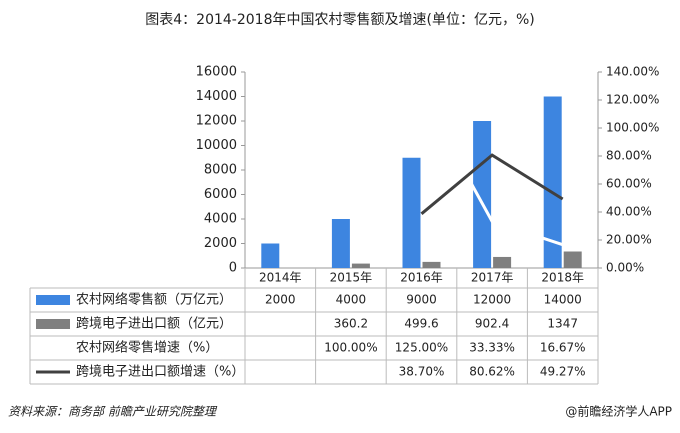 The height and width of the screenshot is (433, 680). I want to click on x-tick-label: 2016年, so click(421, 278).